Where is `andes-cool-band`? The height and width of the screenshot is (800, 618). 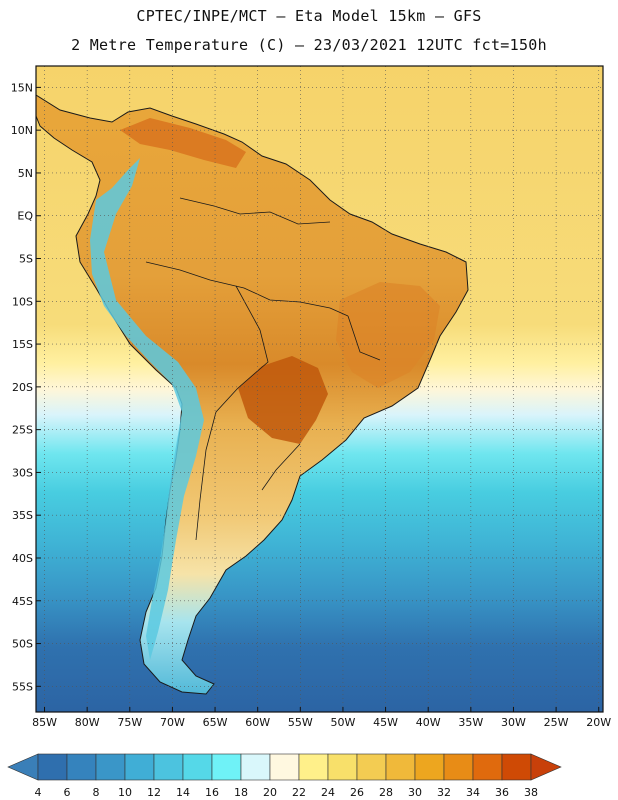 andes-cool-band is located at coordinates (147, 409).